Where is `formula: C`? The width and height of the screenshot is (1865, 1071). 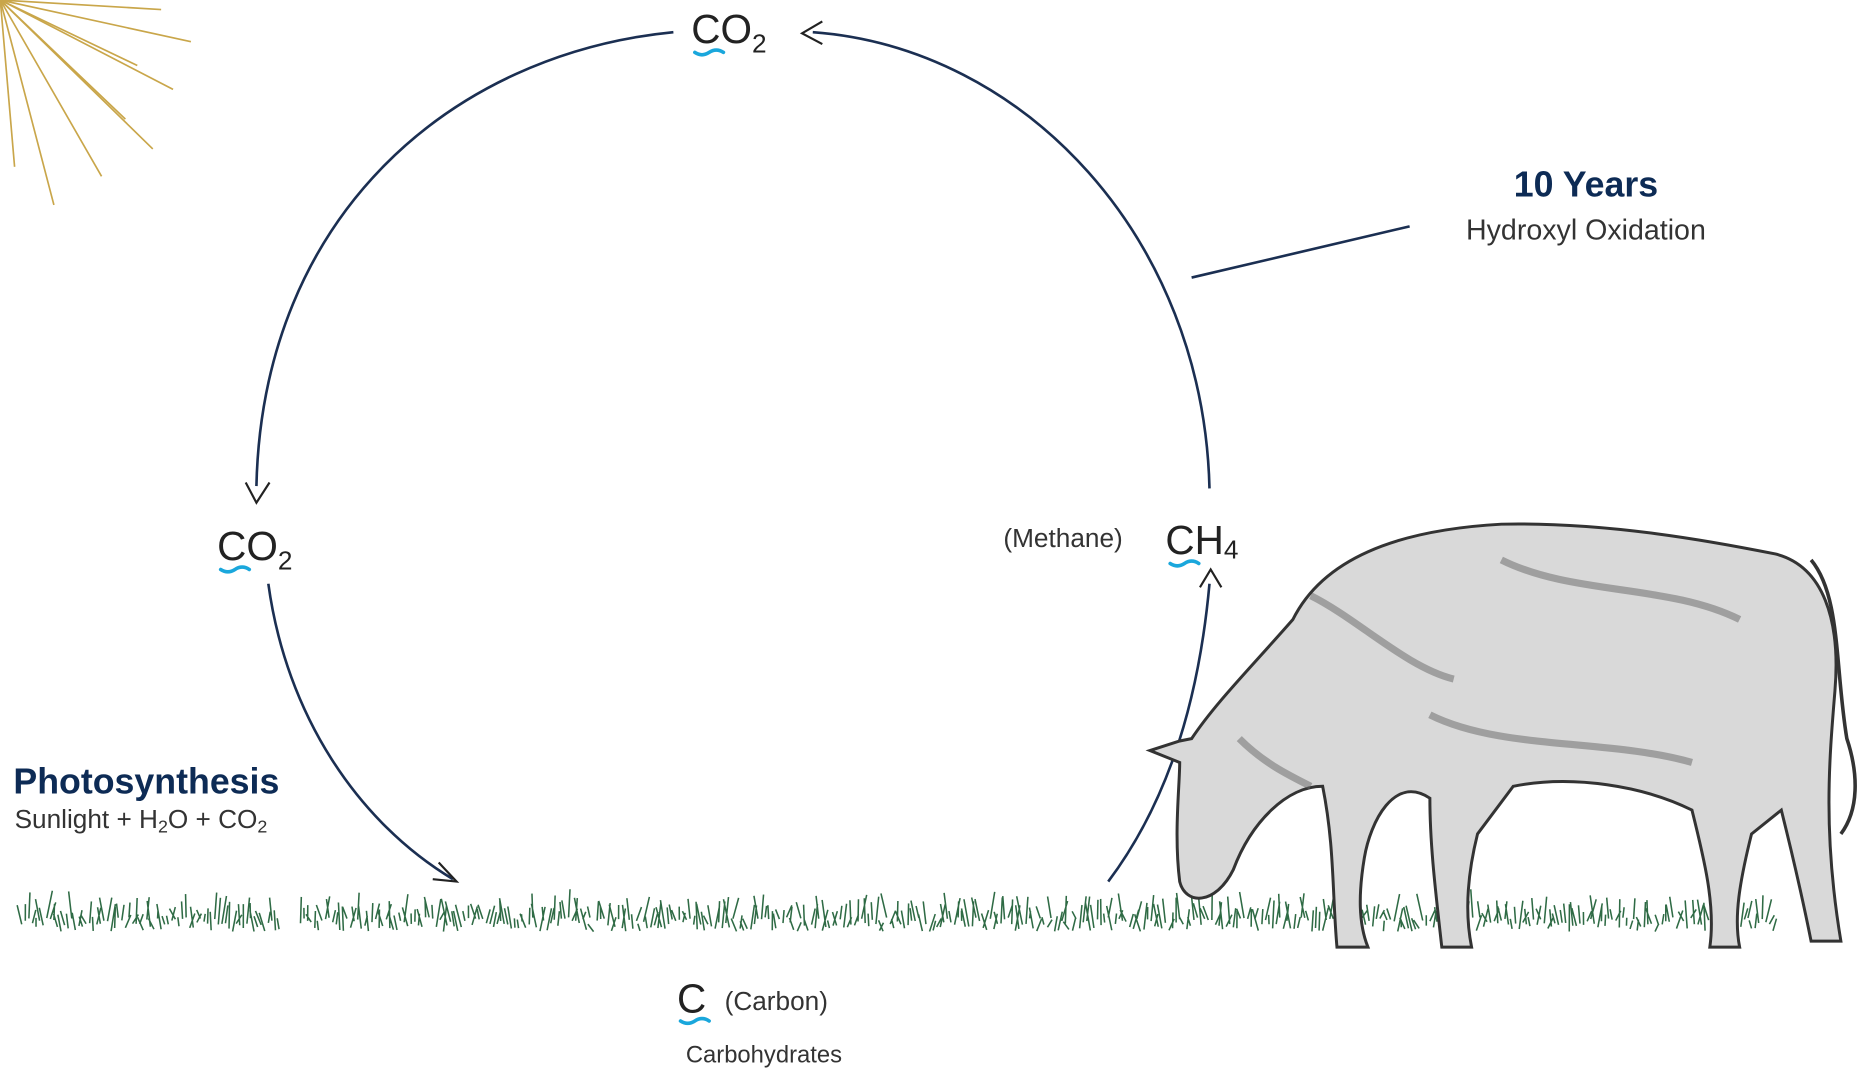 formula: C is located at coordinates (691, 999).